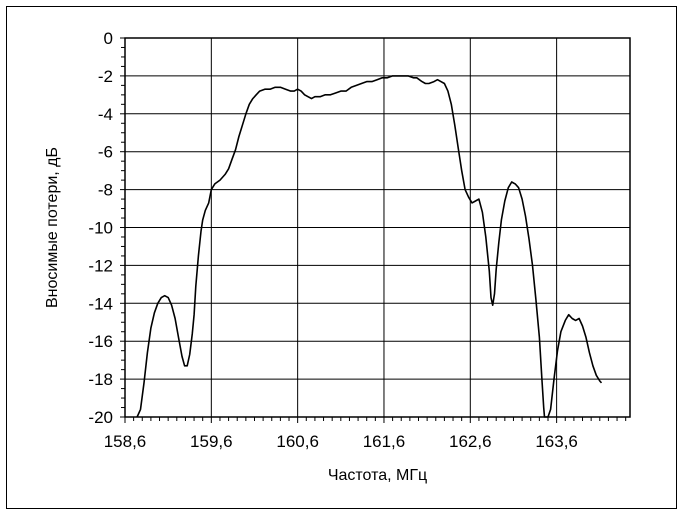 Image resolution: width=683 pixels, height=515 pixels. I want to click on y-tick-label: -10, so click(100, 228).